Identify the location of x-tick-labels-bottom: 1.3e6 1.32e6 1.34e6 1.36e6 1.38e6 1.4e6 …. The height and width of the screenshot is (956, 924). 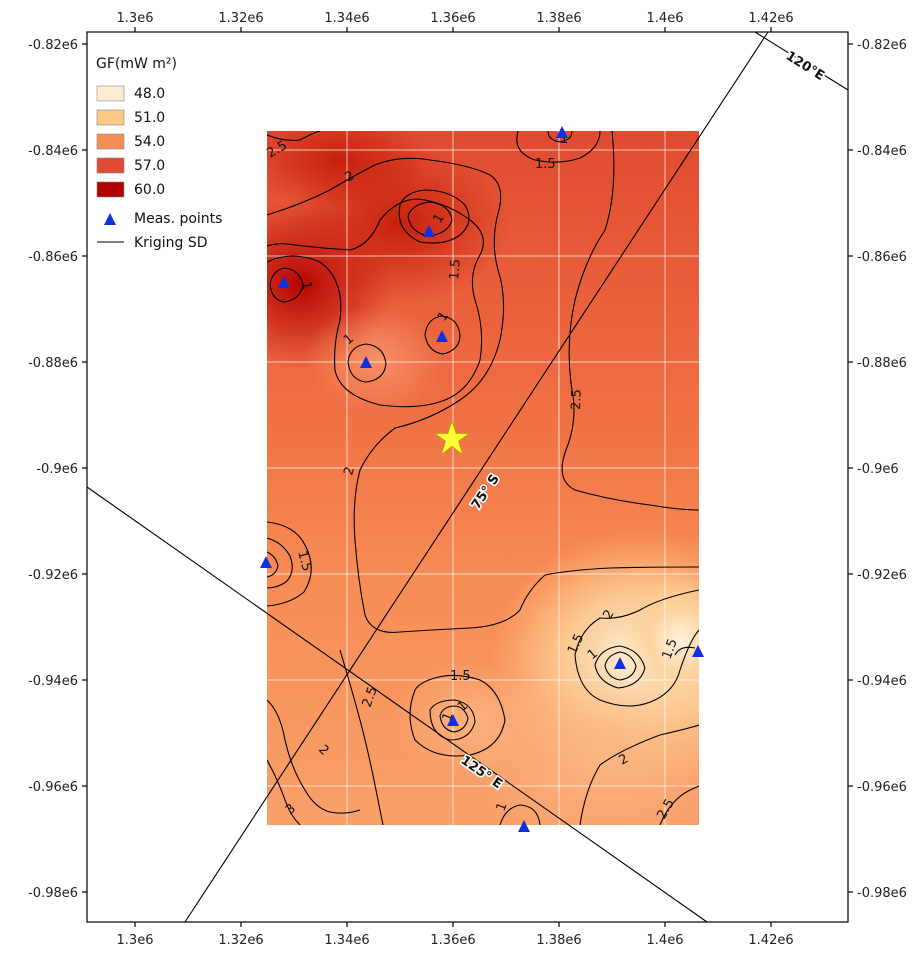
(455, 940).